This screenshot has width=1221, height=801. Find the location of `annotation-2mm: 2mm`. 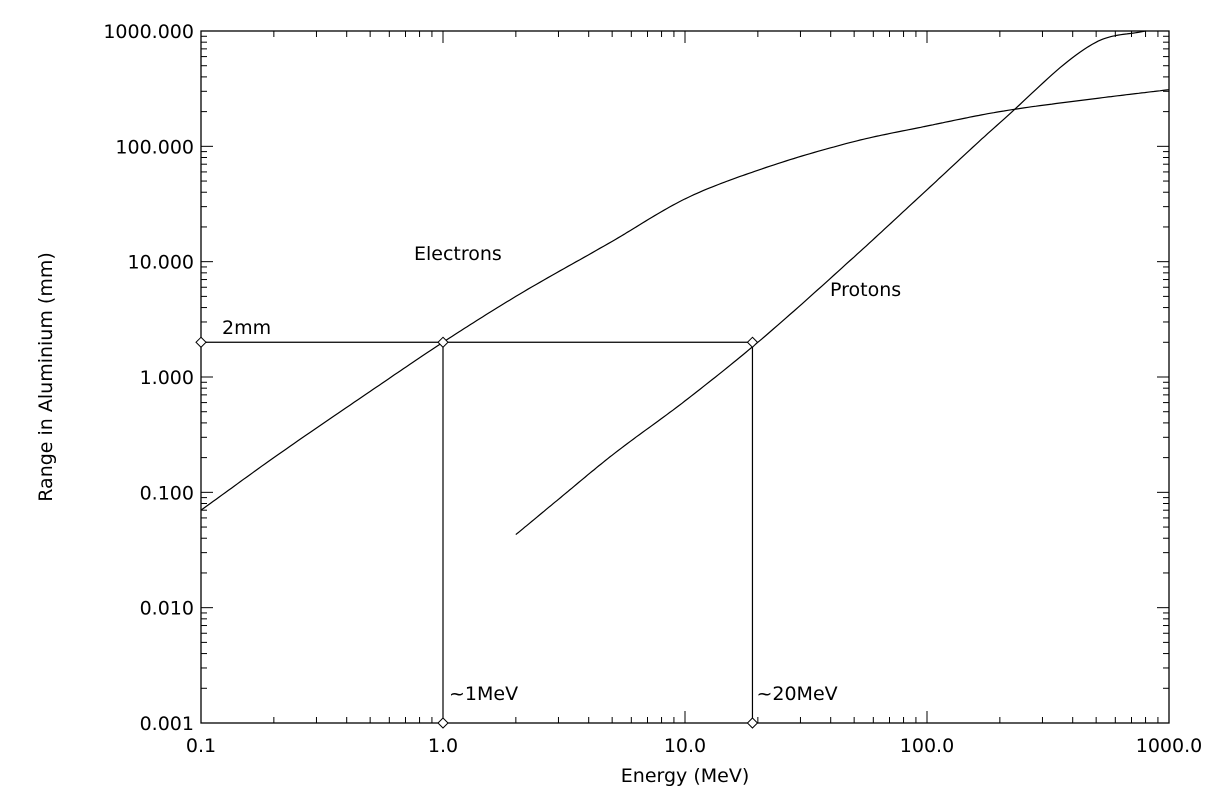

annotation-2mm: 2mm is located at coordinates (246, 328).